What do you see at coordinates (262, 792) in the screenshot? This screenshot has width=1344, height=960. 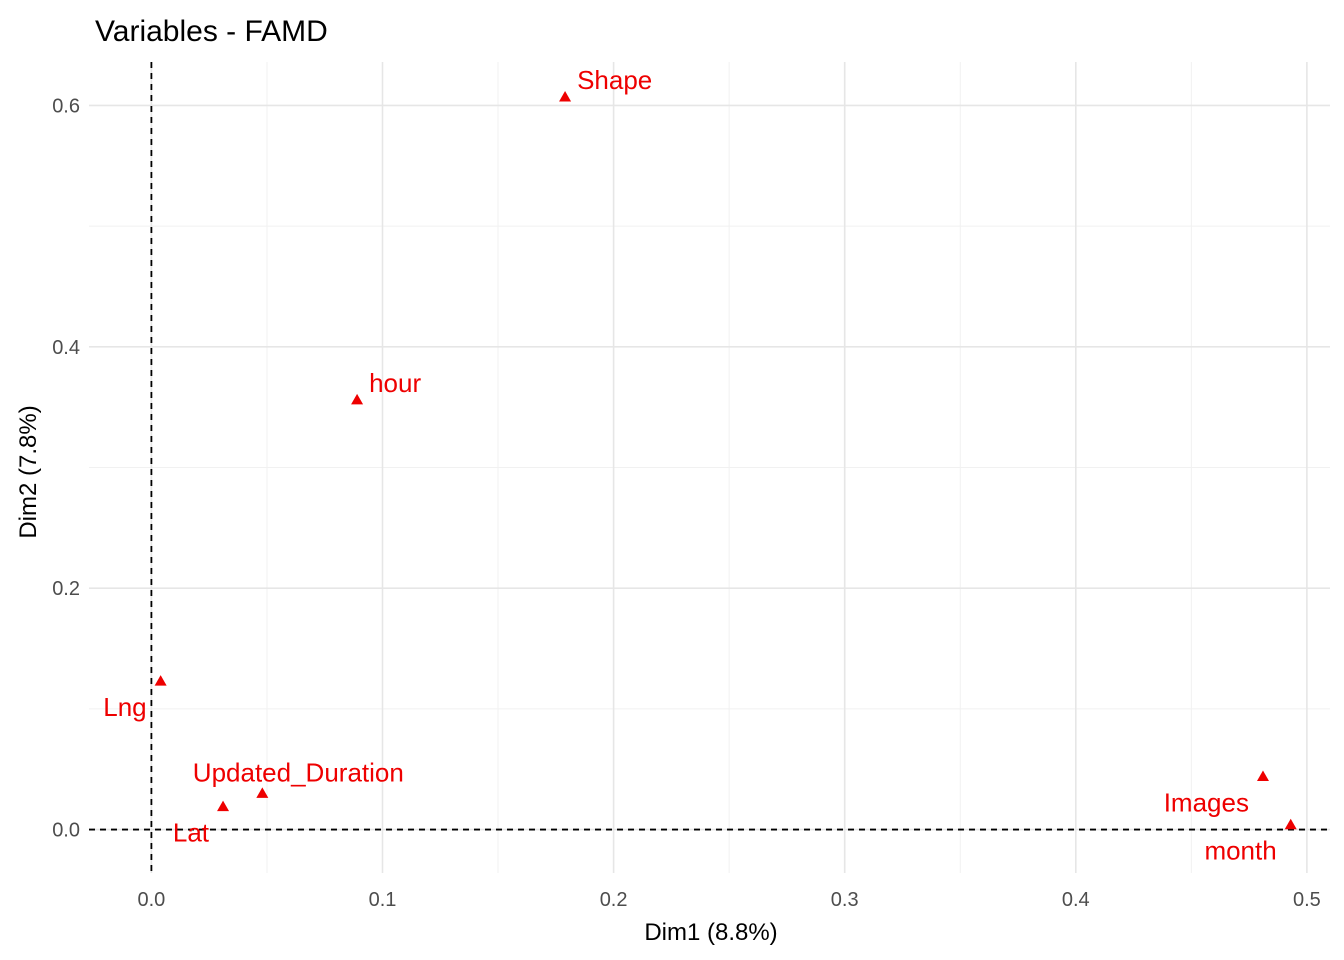 I see `point-updated-duration` at bounding box center [262, 792].